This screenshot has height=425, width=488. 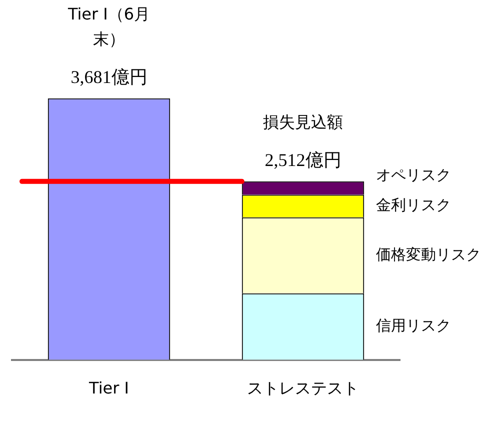 I want to click on x-tick-label: Tier Ⅰ, so click(x=108, y=388).